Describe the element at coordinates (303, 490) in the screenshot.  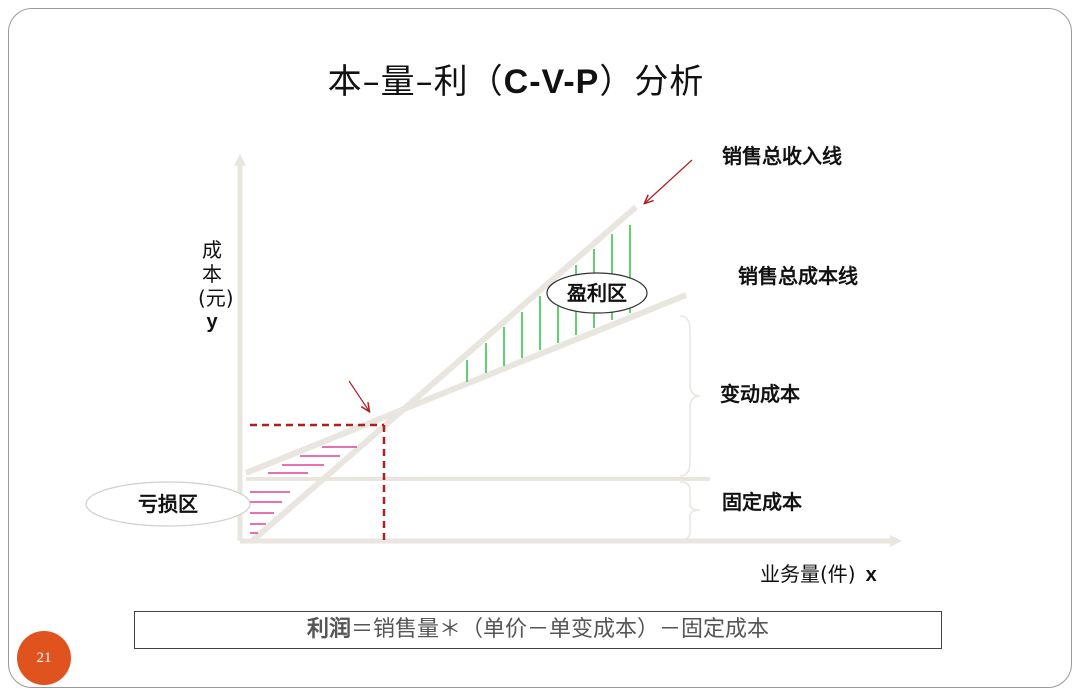
I see `loss-hatch` at that location.